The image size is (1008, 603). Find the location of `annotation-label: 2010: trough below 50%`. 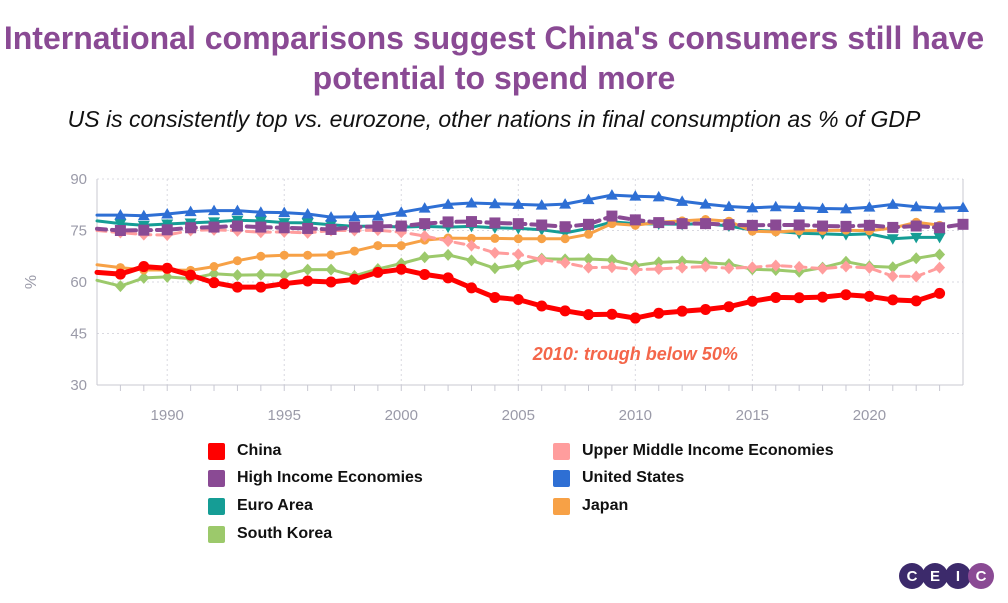

annotation-label: 2010: trough below 50% is located at coordinates (635, 354).